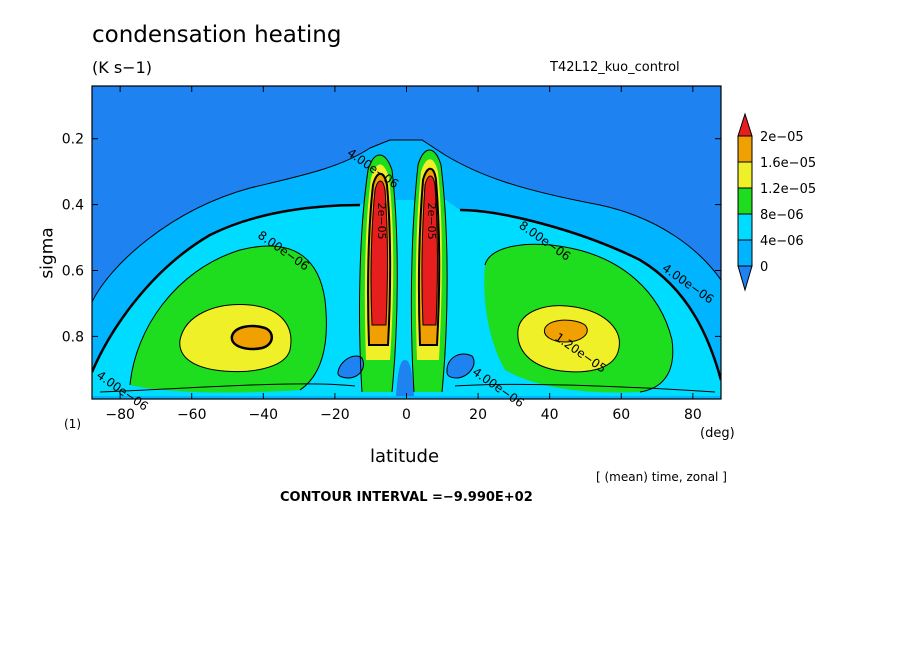 This screenshot has height=654, width=904. I want to click on shade-equator-gap, so click(405, 378).